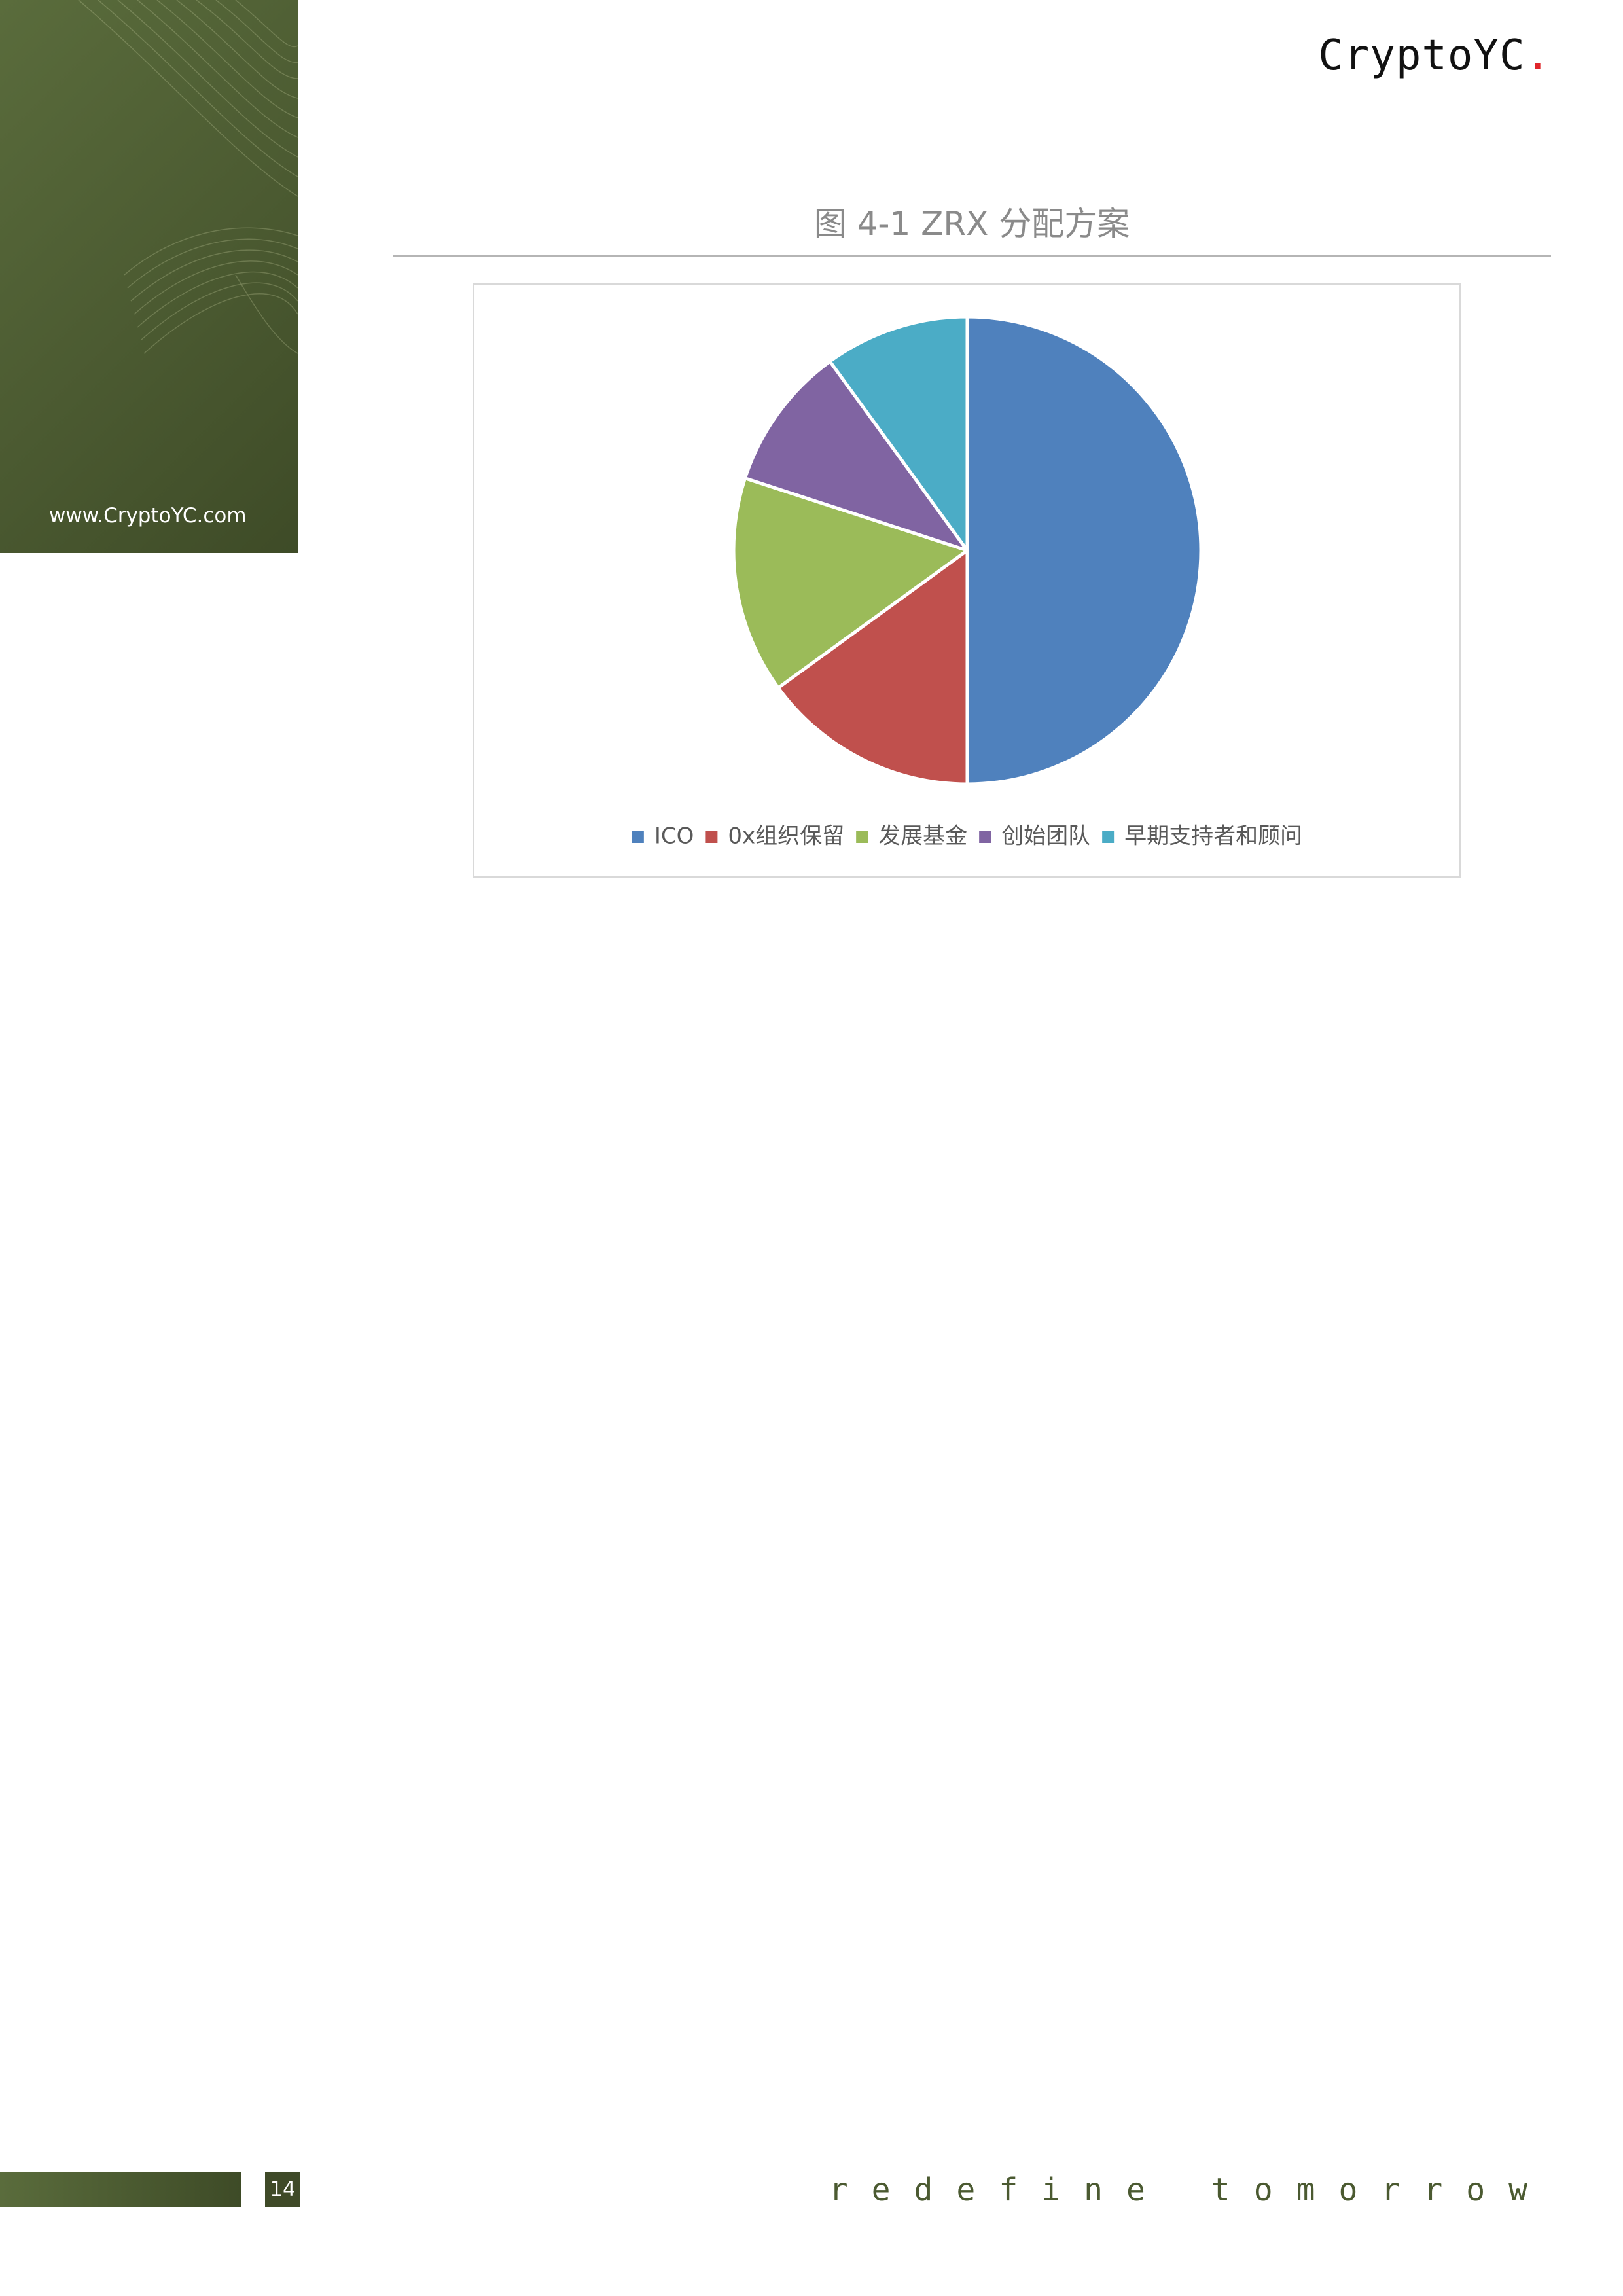 Image resolution: width=1623 pixels, height=2296 pixels. I want to click on legend-label-0: ICO, so click(674, 836).